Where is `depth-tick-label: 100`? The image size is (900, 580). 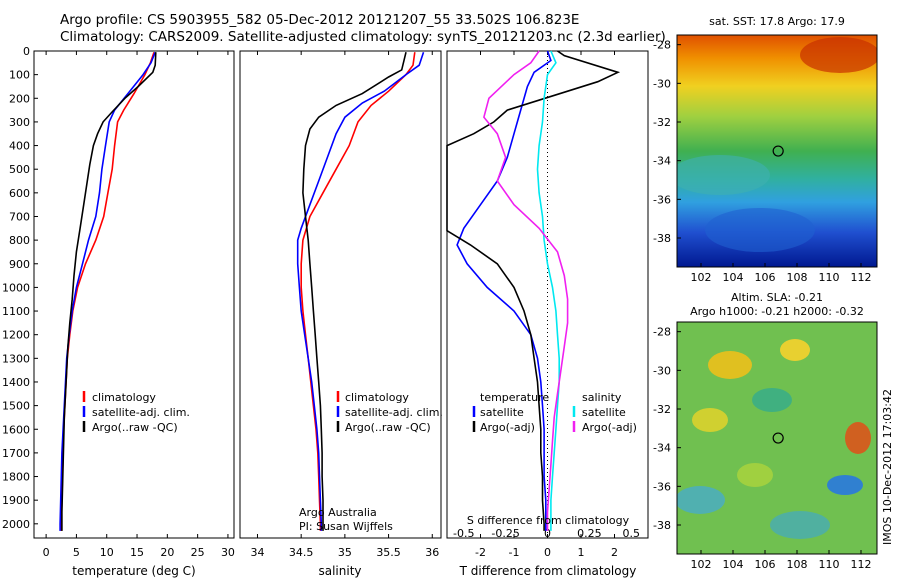 depth-tick-label: 100 is located at coordinates (19, 75).